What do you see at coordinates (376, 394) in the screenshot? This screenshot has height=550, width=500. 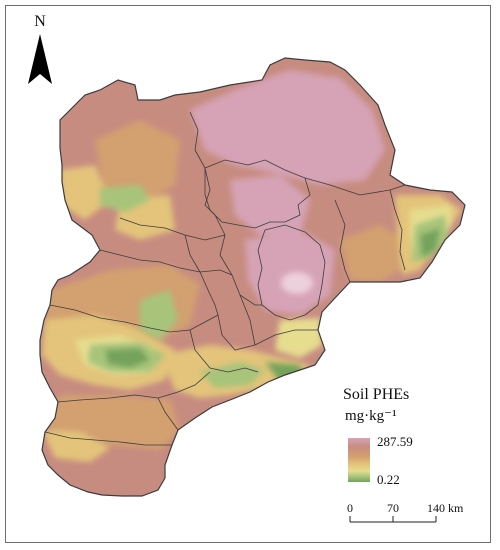 I see `legend-title: Soil PHEs` at bounding box center [376, 394].